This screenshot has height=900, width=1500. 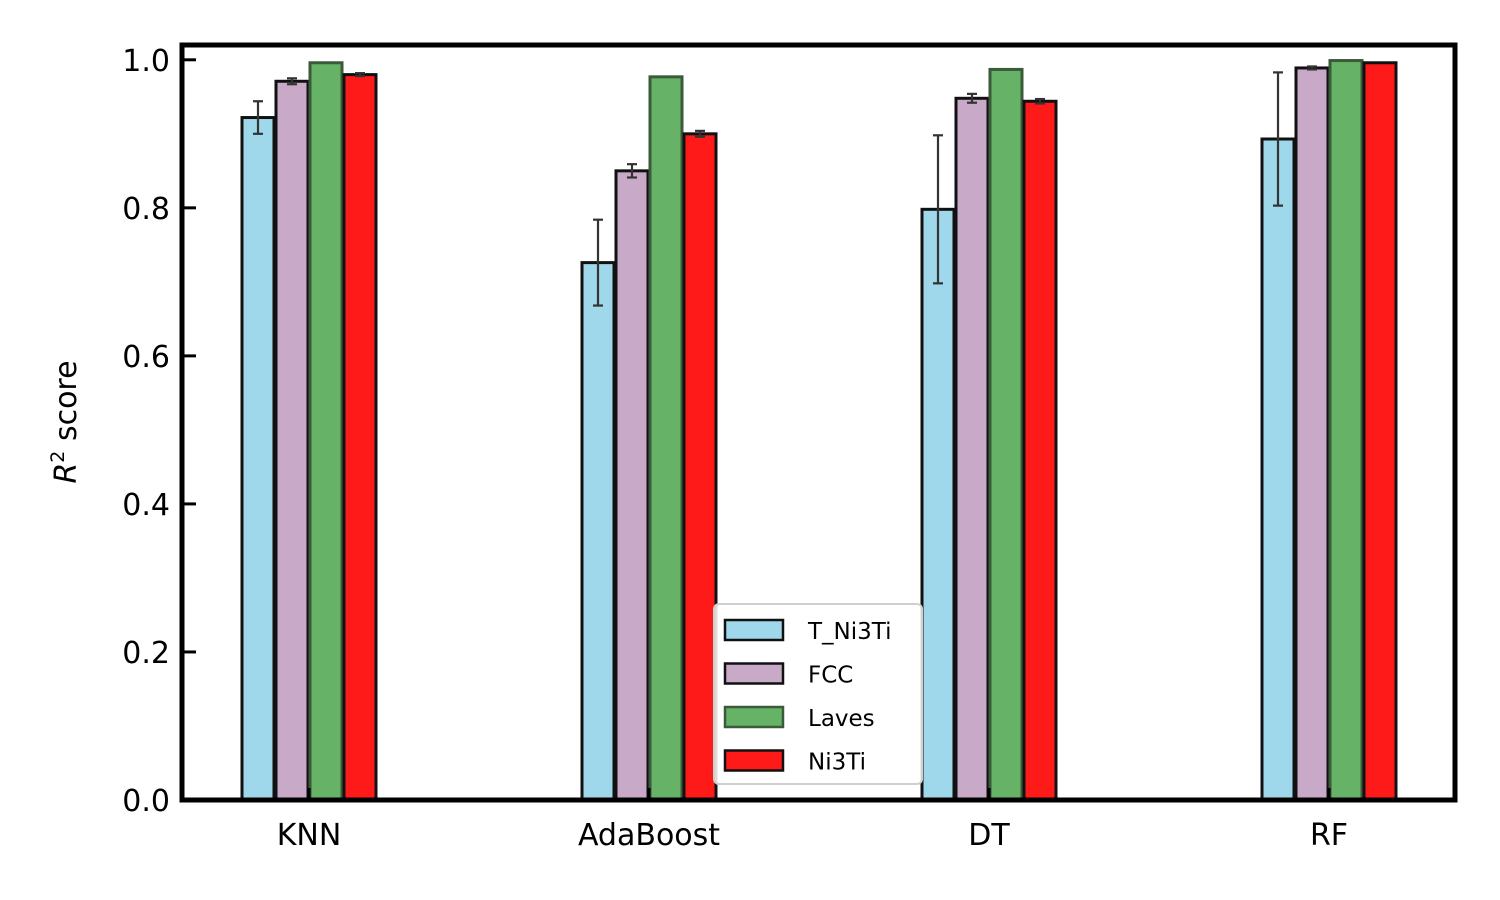 What do you see at coordinates (1040, 450) in the screenshot?
I see `bar-ni3ti-dt` at bounding box center [1040, 450].